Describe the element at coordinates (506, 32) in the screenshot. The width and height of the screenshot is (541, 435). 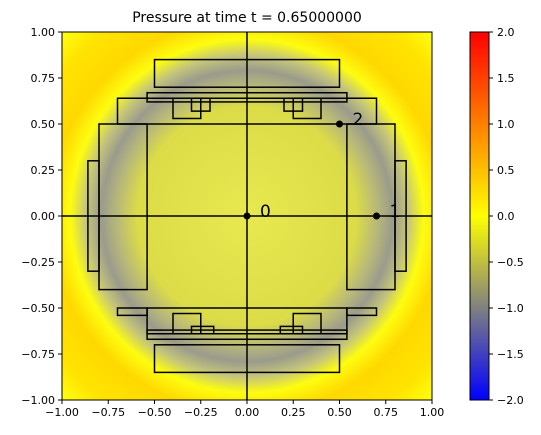
I see `colorbar-tick-label: 2.0` at that location.